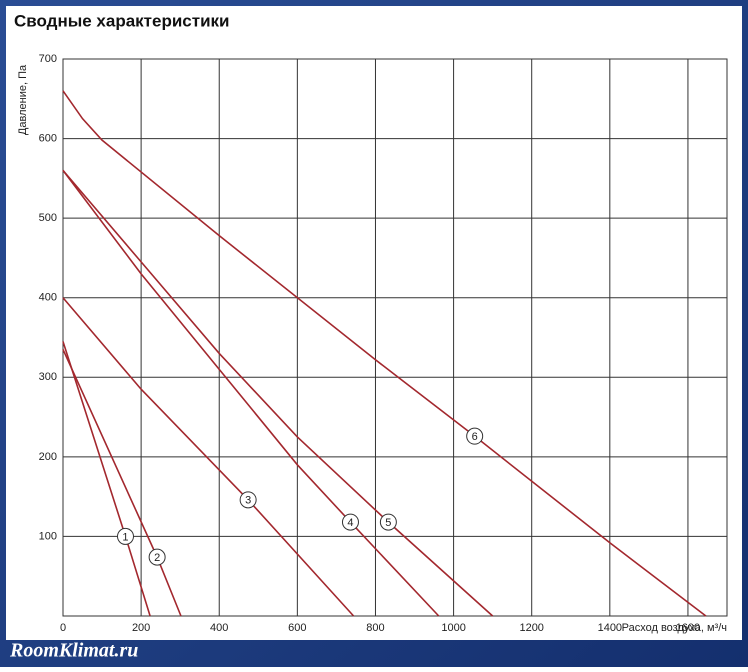 This screenshot has width=748, height=672. Describe the element at coordinates (141, 628) in the screenshot. I see `x-tick-label: 200` at that location.